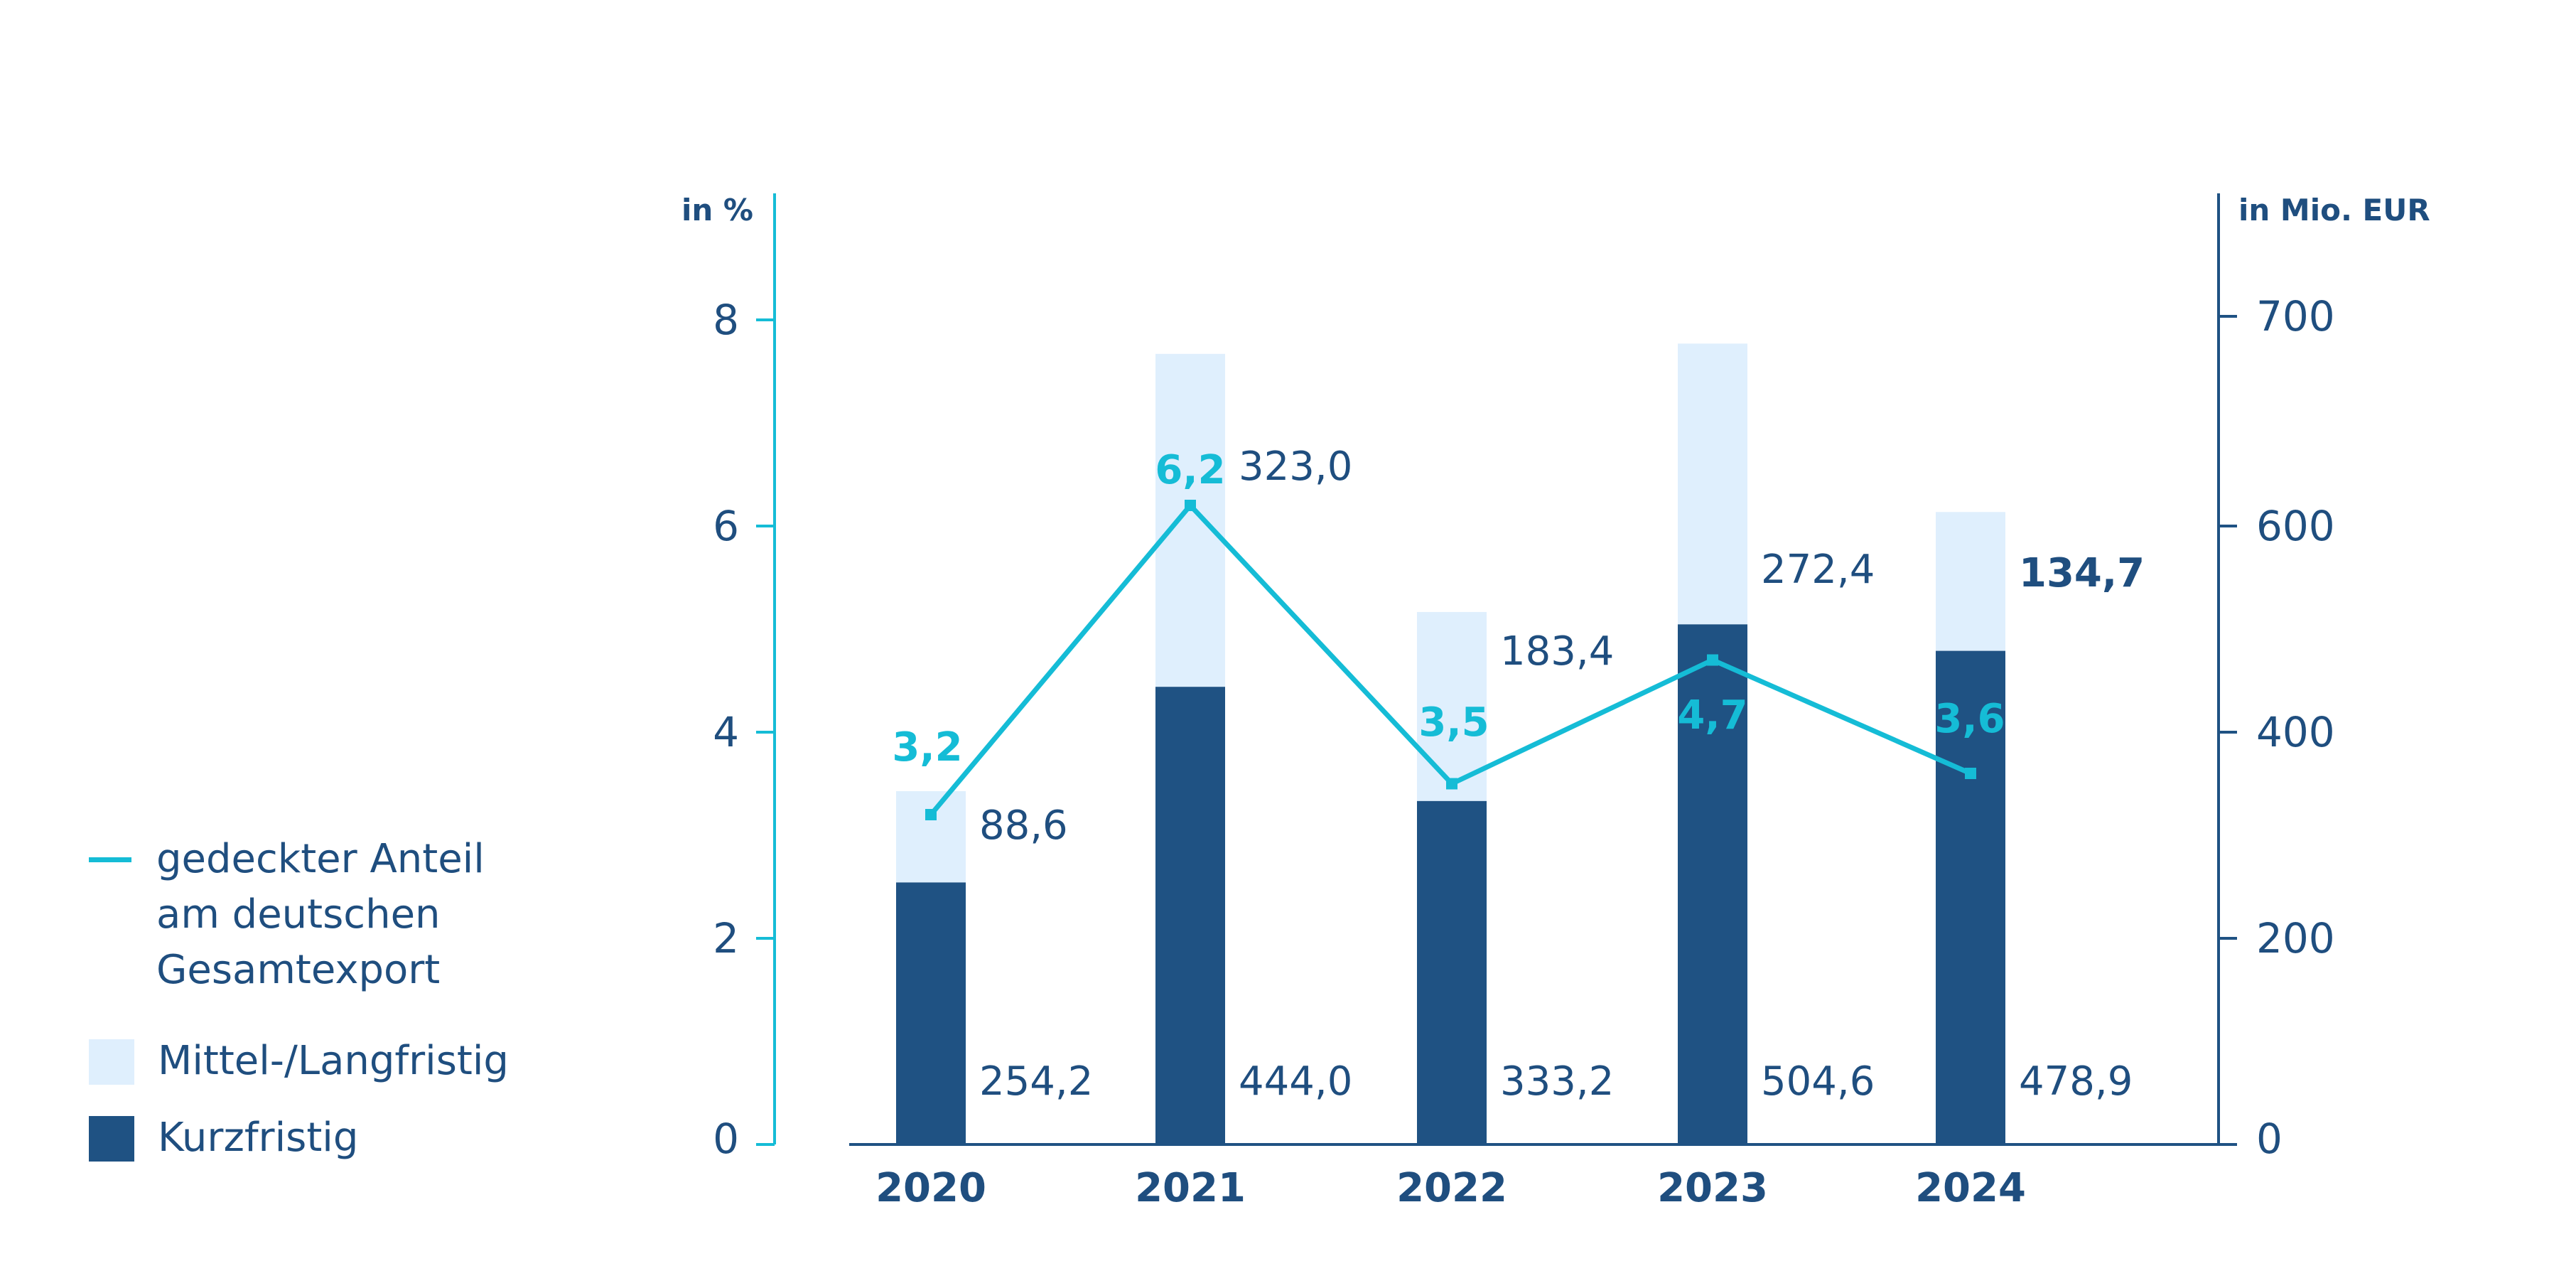  What do you see at coordinates (1713, 484) in the screenshot?
I see `bar-mid-long-2023` at bounding box center [1713, 484].